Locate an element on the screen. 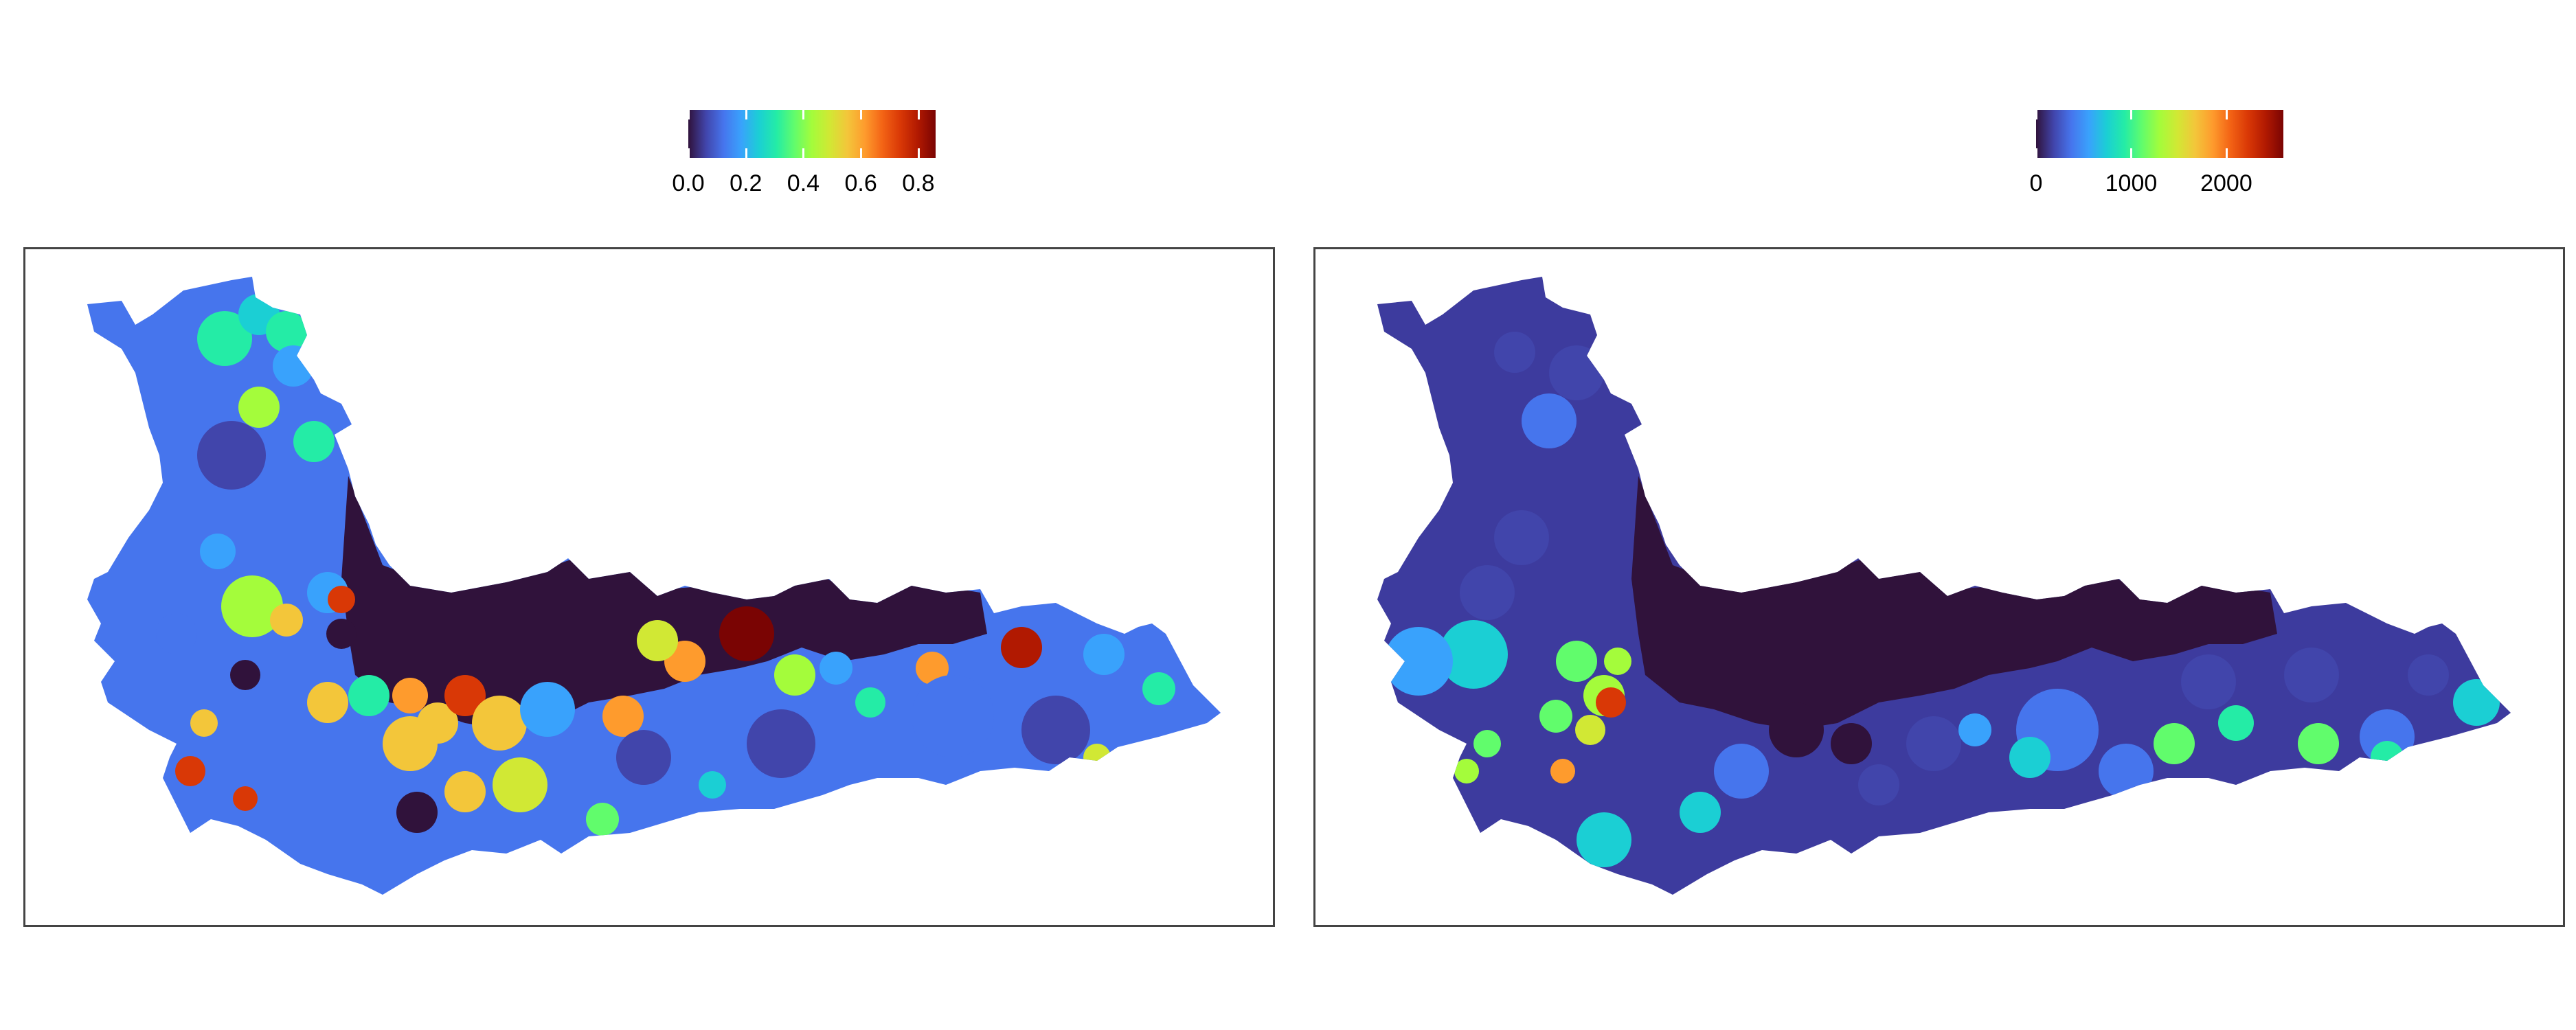 This screenshot has height=1030, width=2576. colorbar-tick-label: 0 is located at coordinates (2036, 183).